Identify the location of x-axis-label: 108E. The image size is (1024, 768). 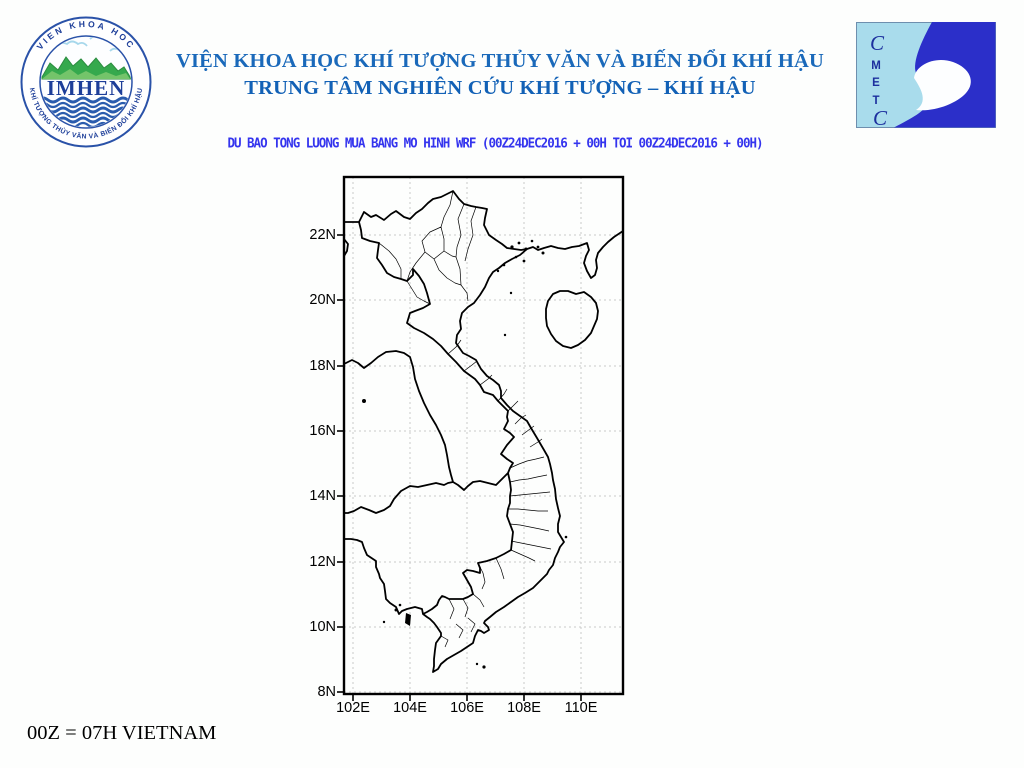
(524, 708).